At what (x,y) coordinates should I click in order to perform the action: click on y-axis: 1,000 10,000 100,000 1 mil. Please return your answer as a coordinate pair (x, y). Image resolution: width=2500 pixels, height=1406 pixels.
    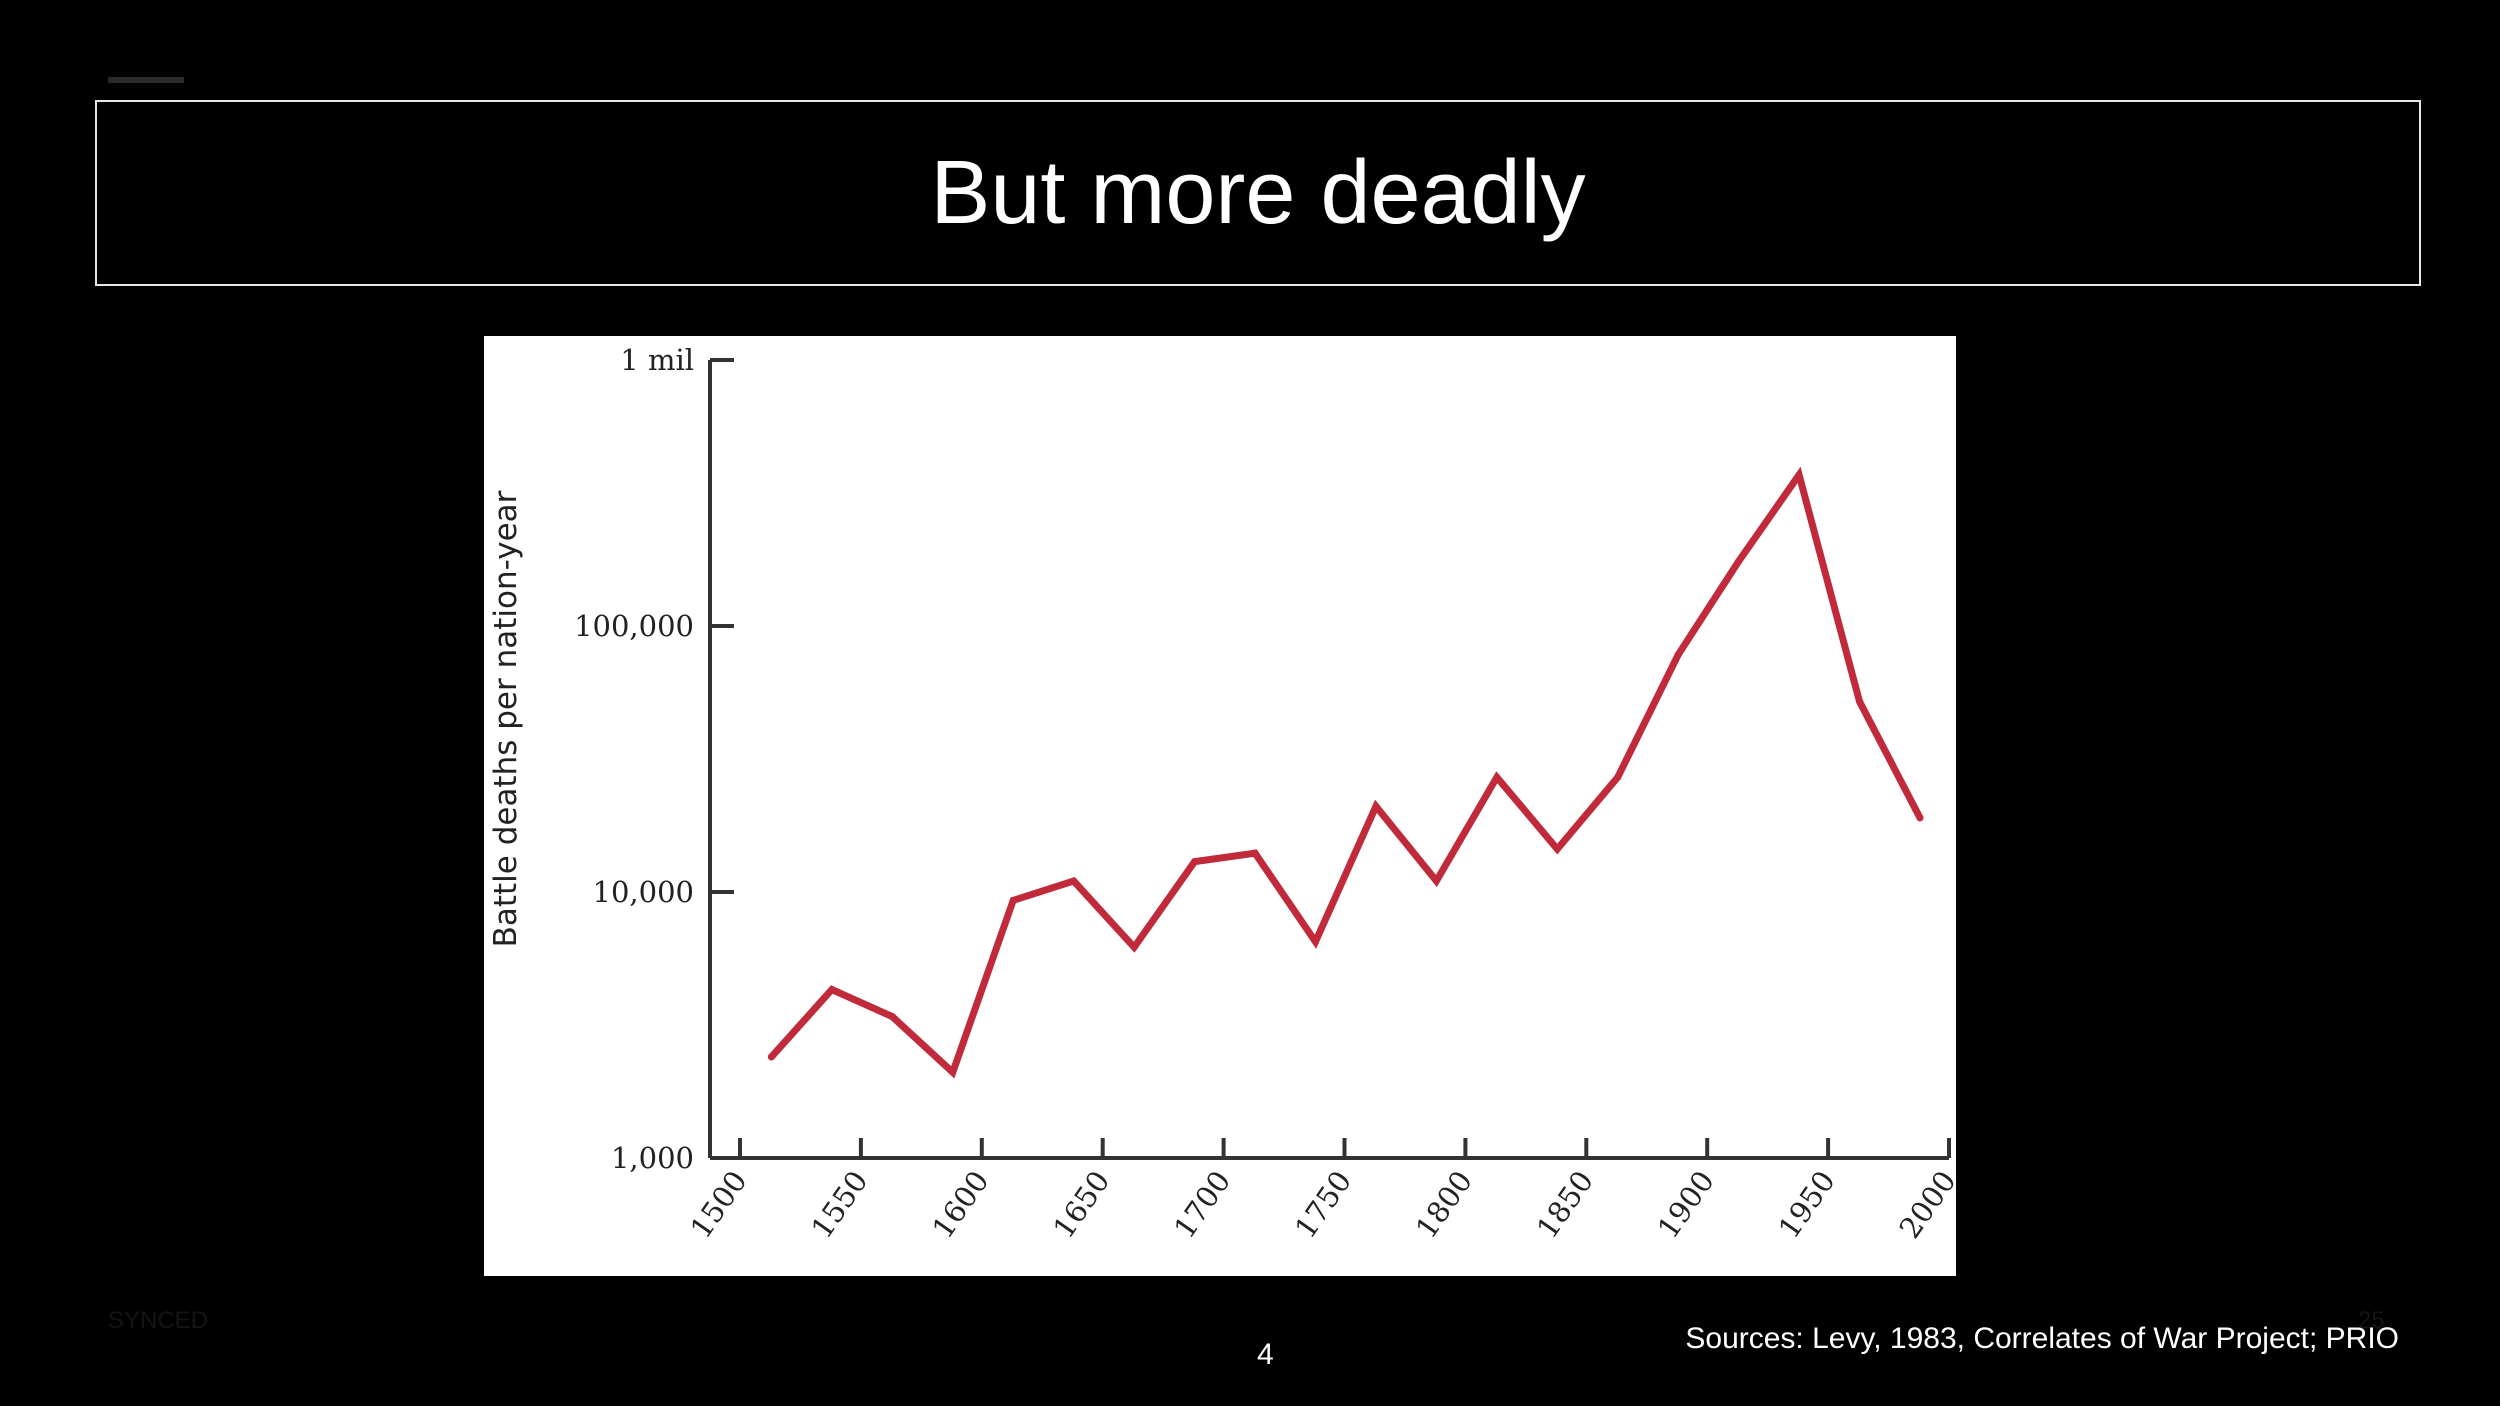
    Looking at the image, I should click on (654, 759).